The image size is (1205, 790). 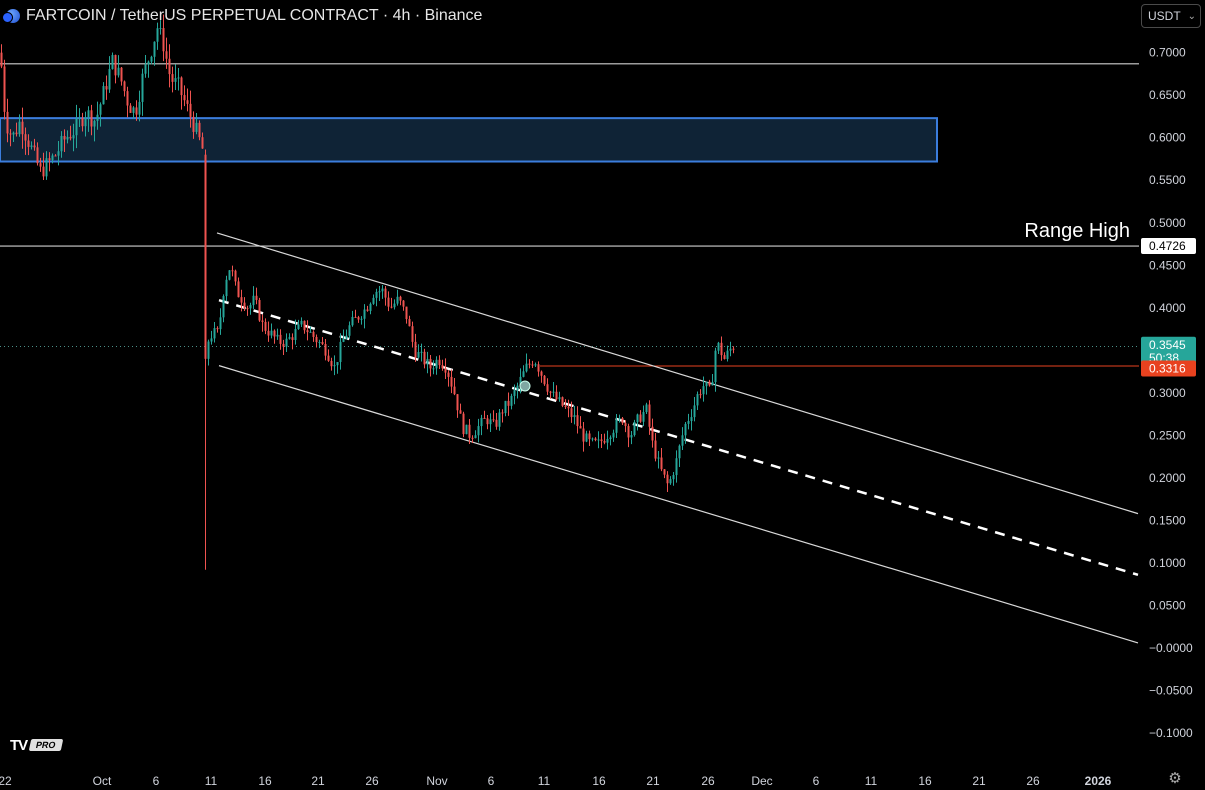 I want to click on y-axis-tick-label: 0.4000, so click(x=1167, y=308).